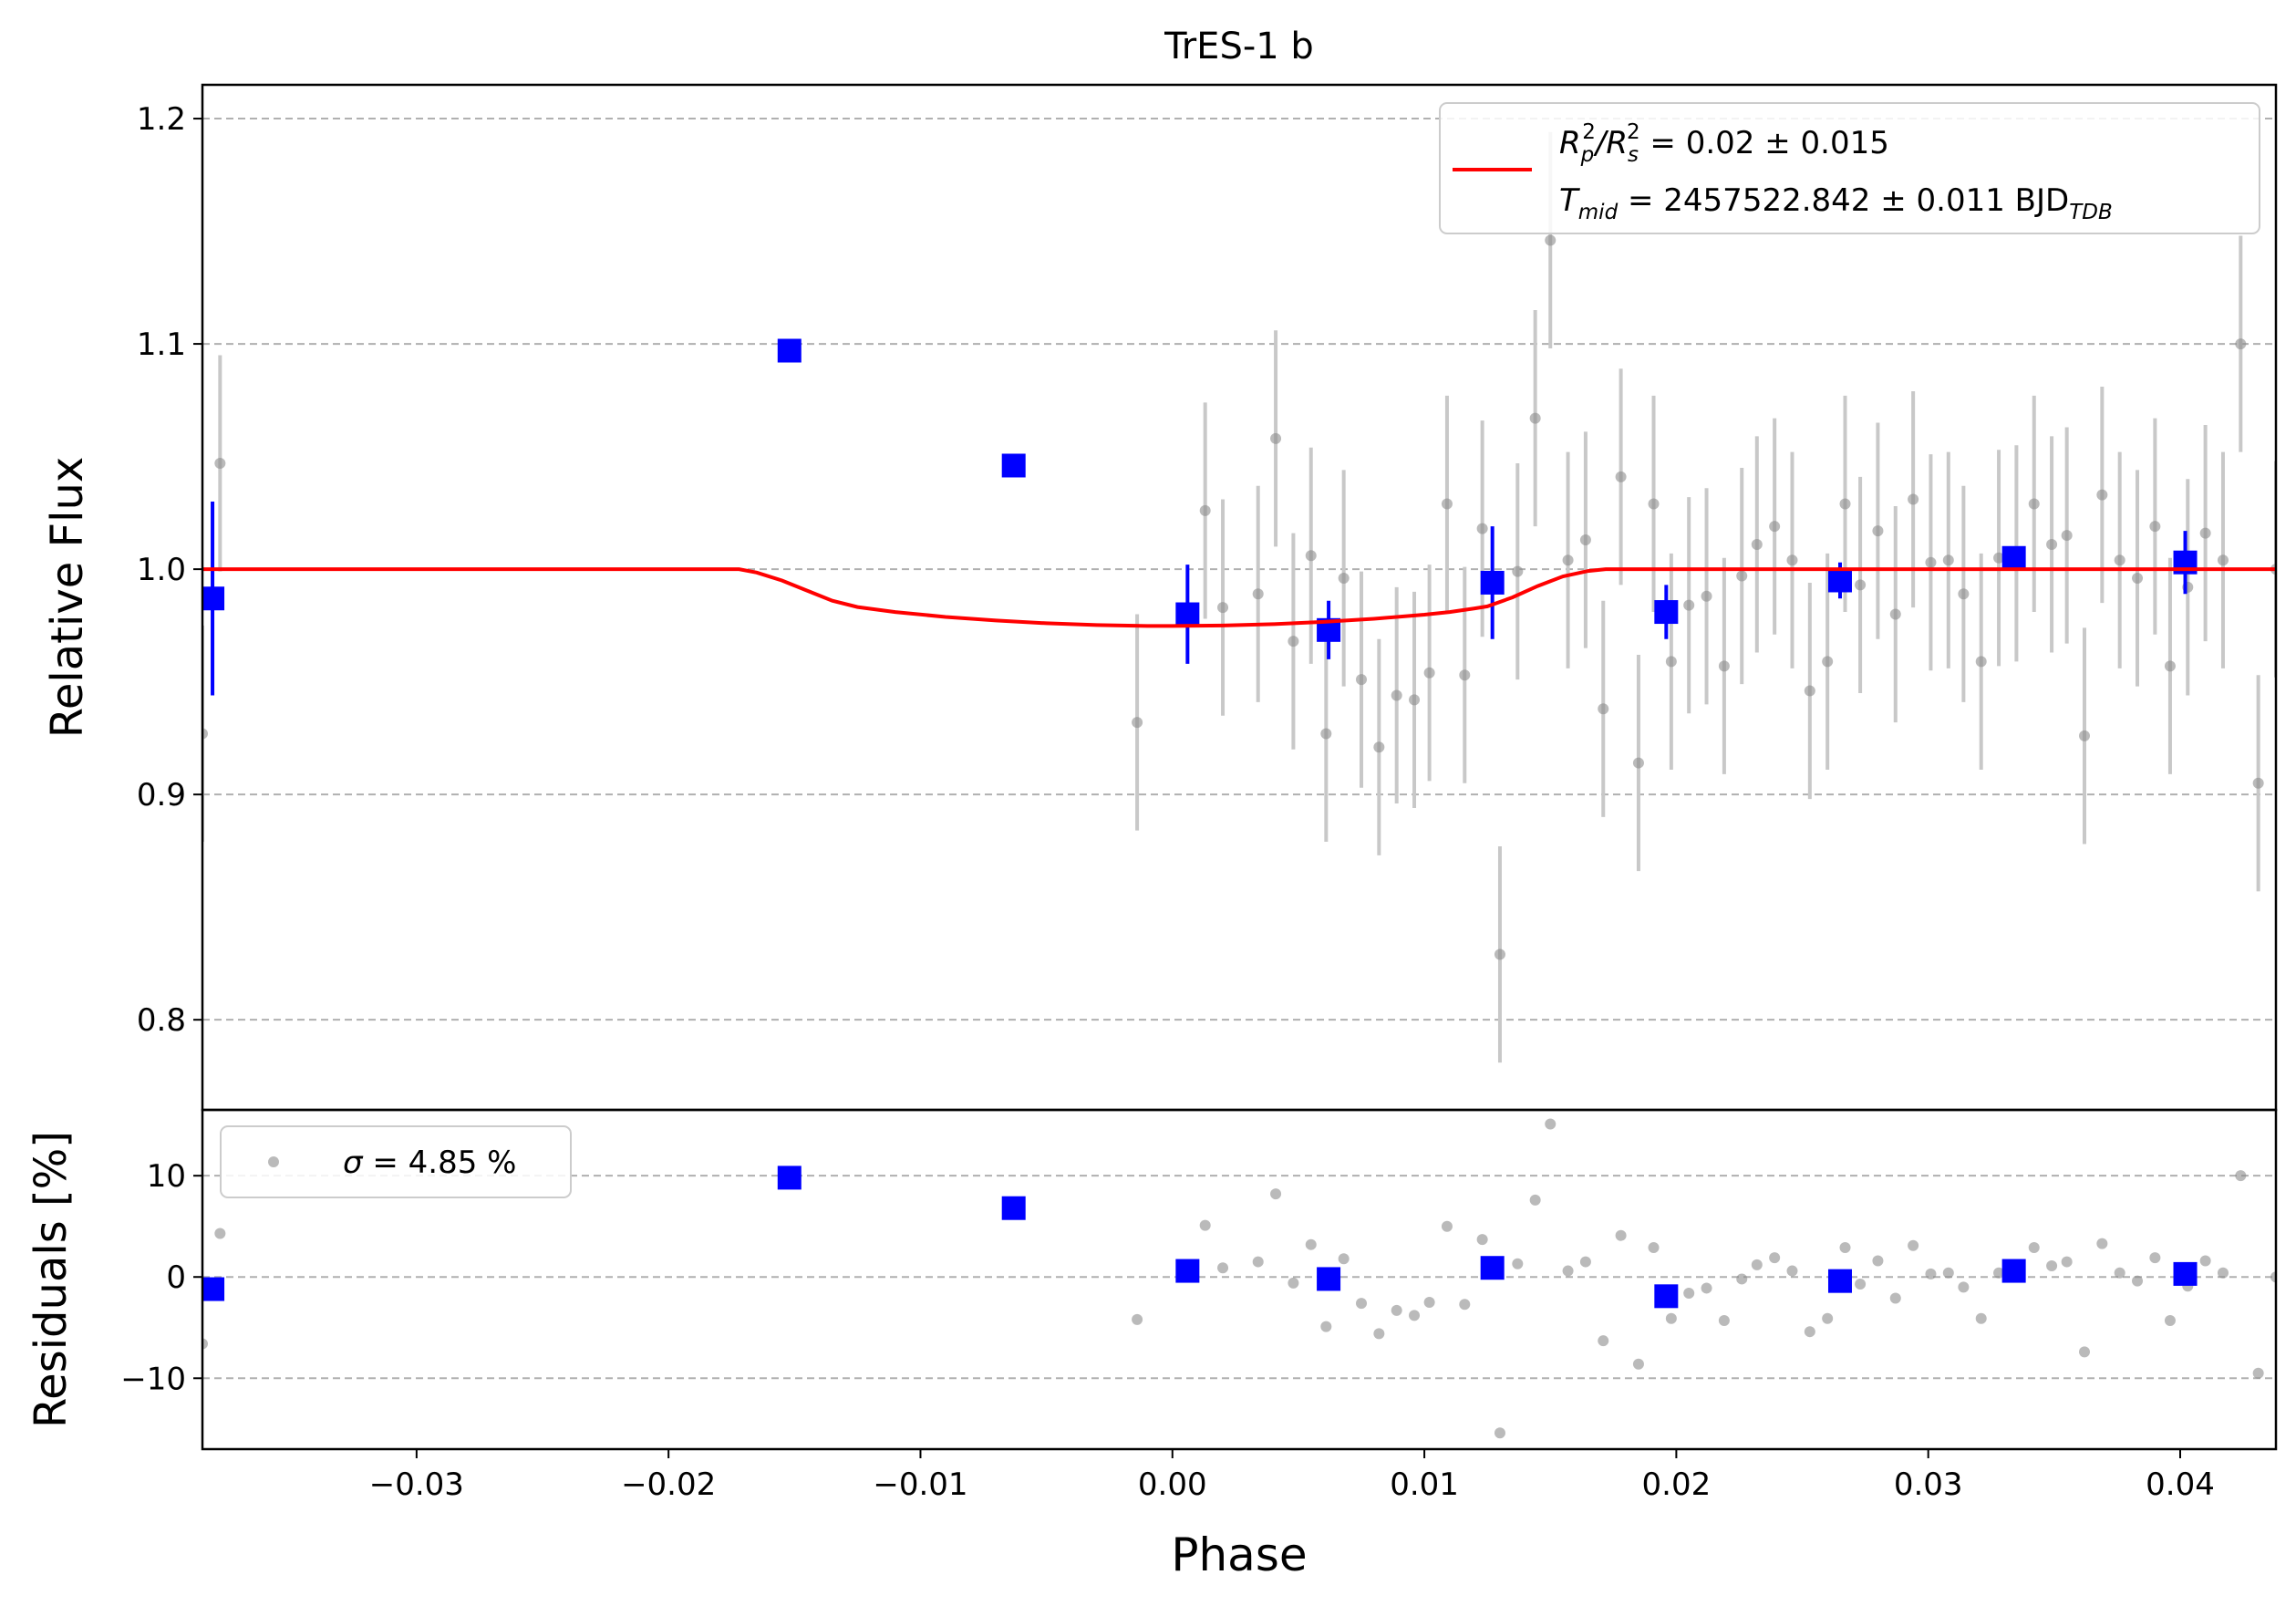 This screenshot has height=1606, width=2296. I want to click on transit-model-line, so click(1239, 597).